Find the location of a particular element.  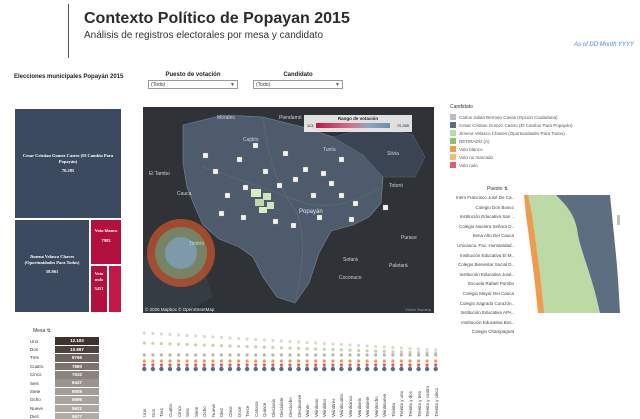

legend-item: Voto blanco is located at coordinates (535, 149).